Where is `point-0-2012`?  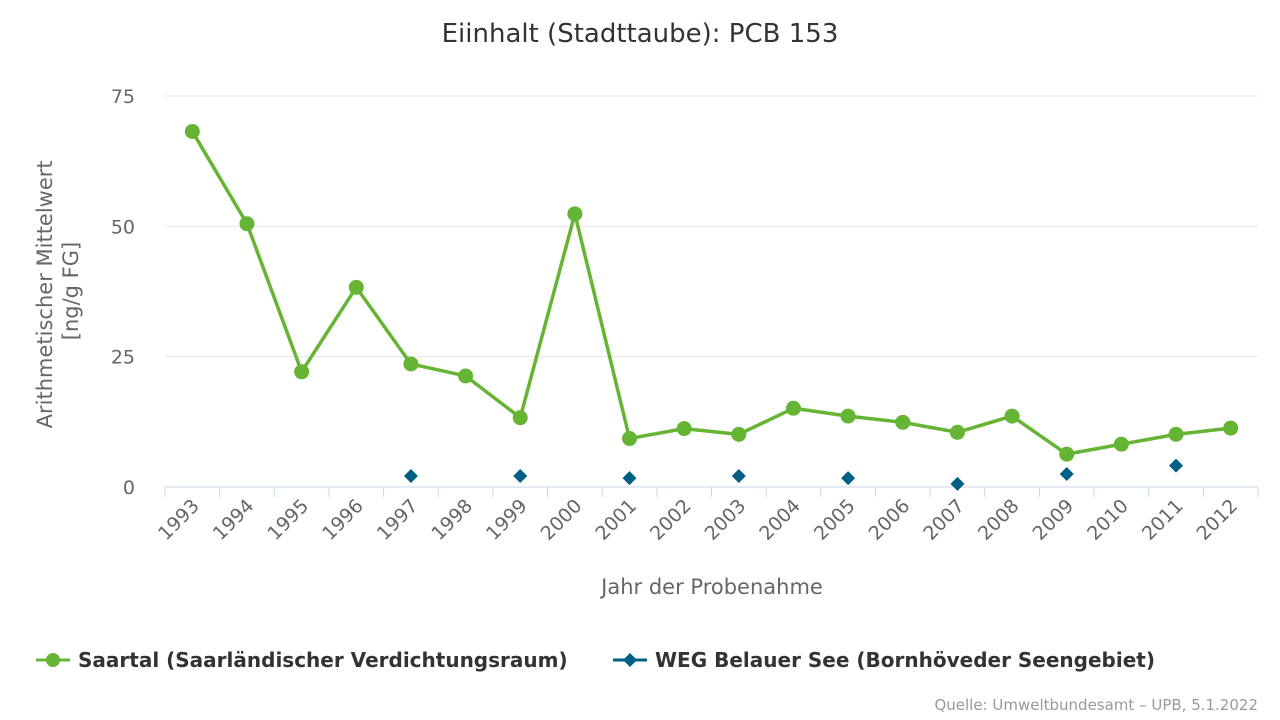
point-0-2012 is located at coordinates (1231, 428).